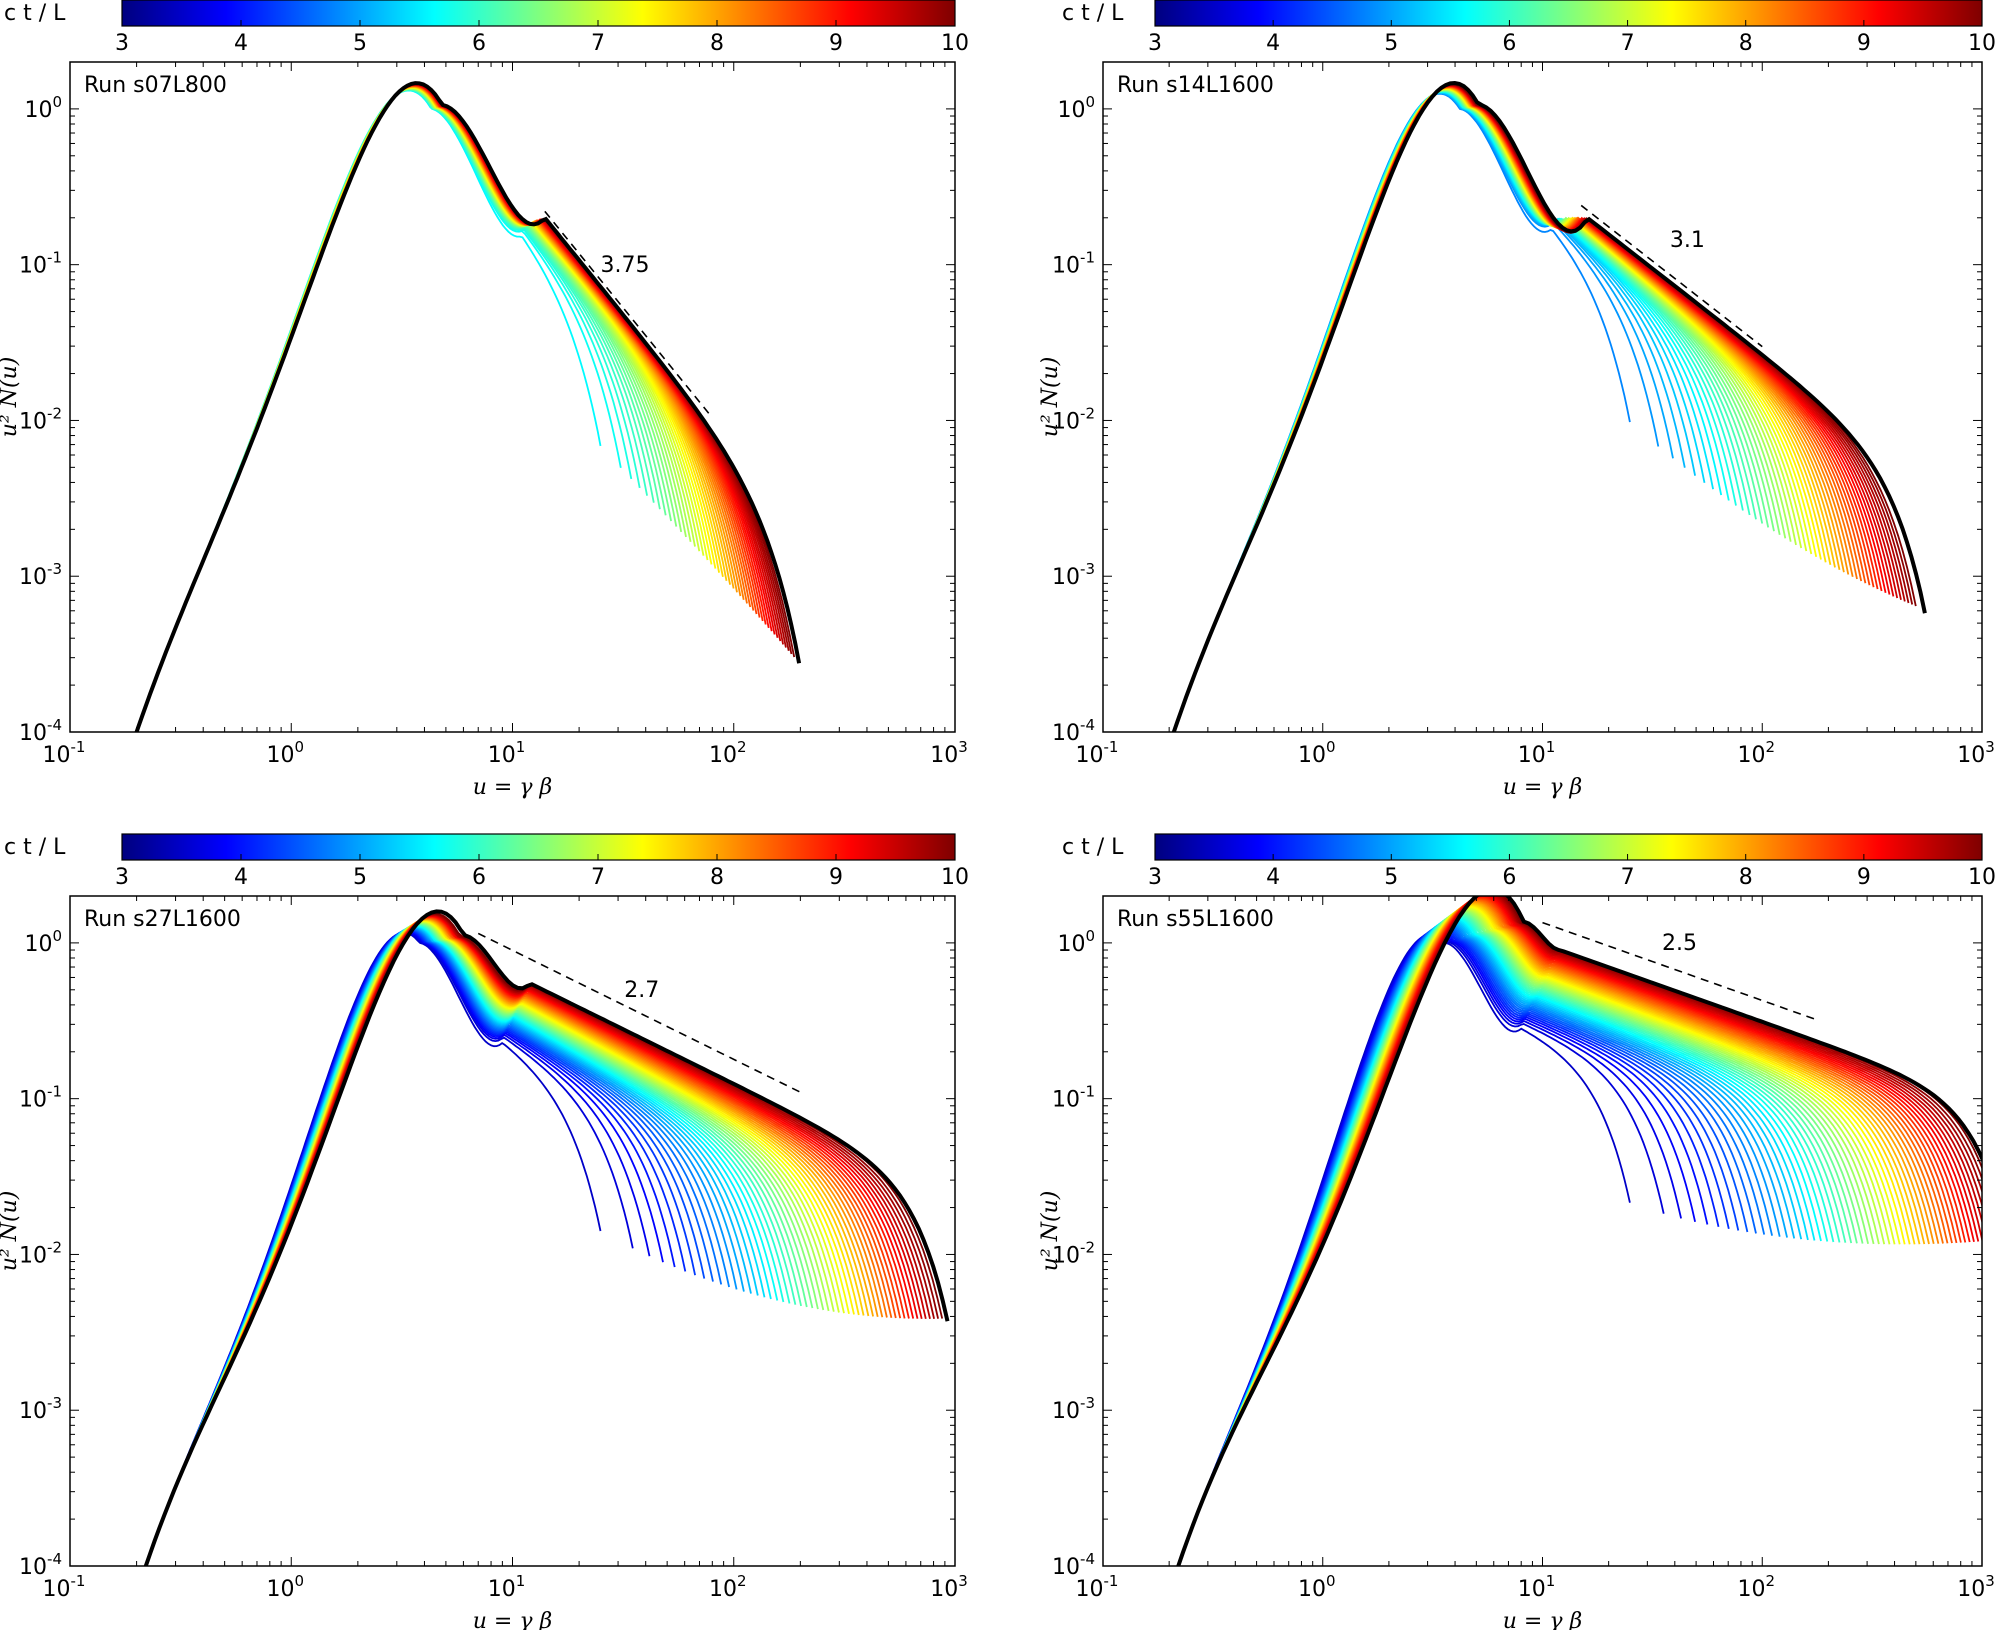 The width and height of the screenshot is (2000, 1630). Describe the element at coordinates (1195, 919) in the screenshot. I see `run-label: Run s55L1600` at that location.